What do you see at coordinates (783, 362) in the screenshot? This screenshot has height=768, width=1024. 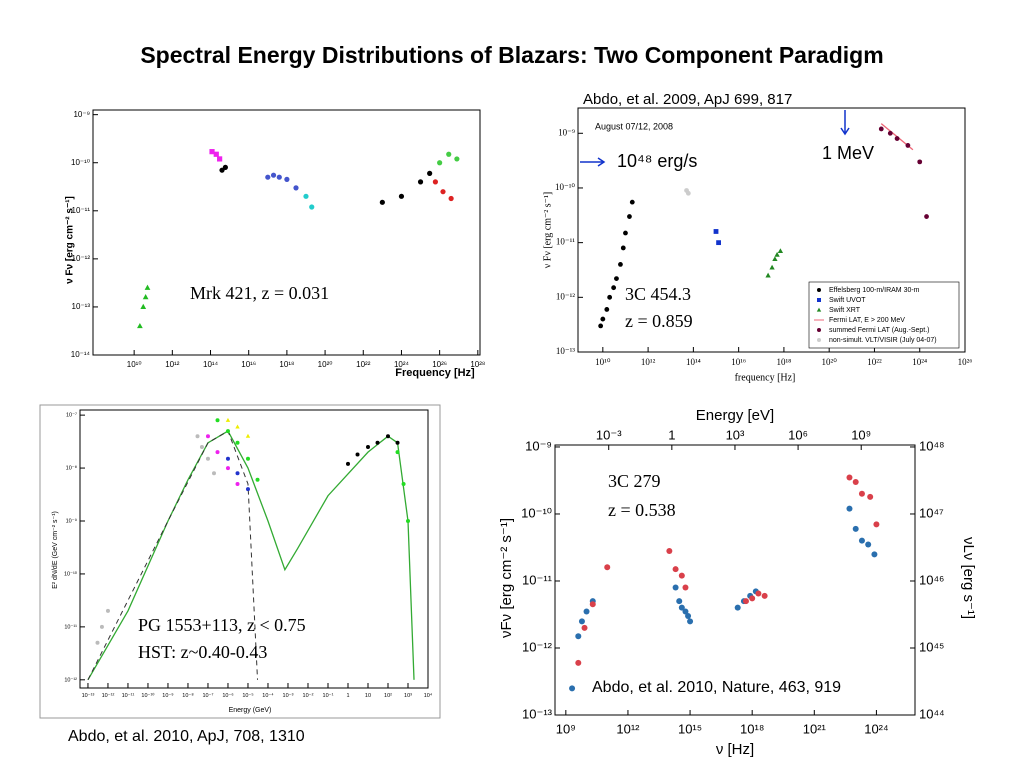 I see `x-tick-label: 10¹⁸` at bounding box center [783, 362].